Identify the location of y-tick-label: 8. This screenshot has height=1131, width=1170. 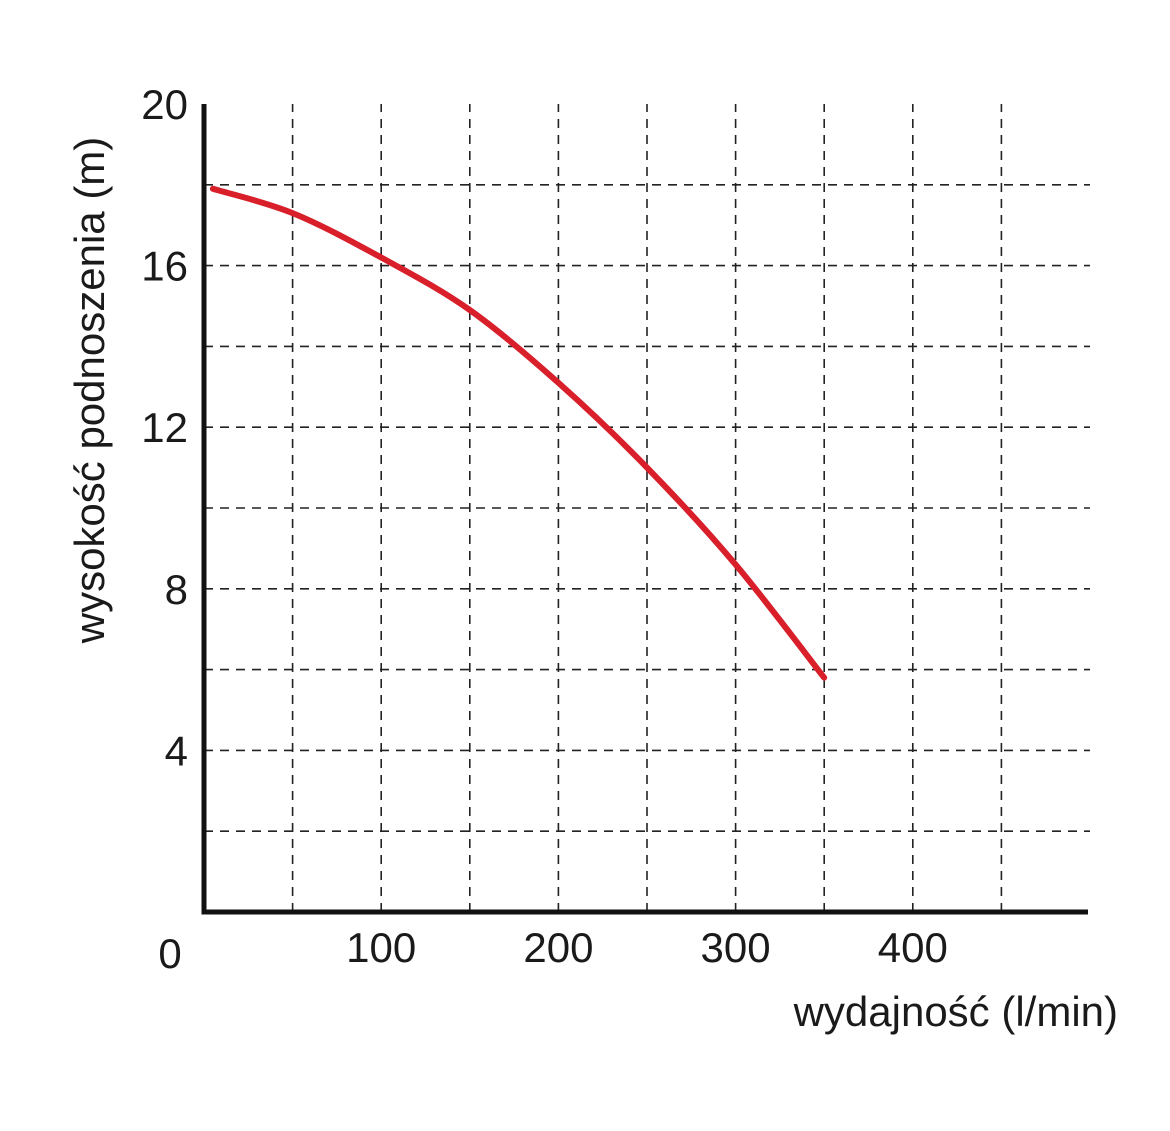
(176, 589).